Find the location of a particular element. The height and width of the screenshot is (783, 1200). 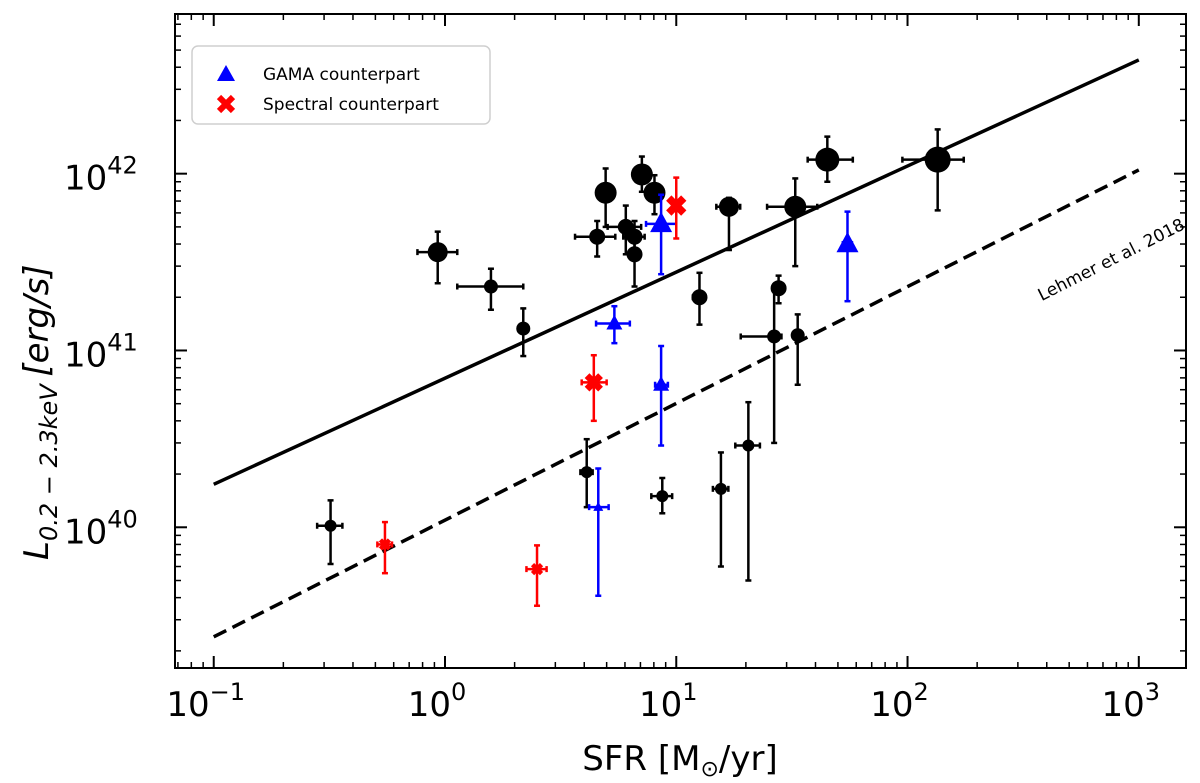

series-red is located at coordinates (531, 391).